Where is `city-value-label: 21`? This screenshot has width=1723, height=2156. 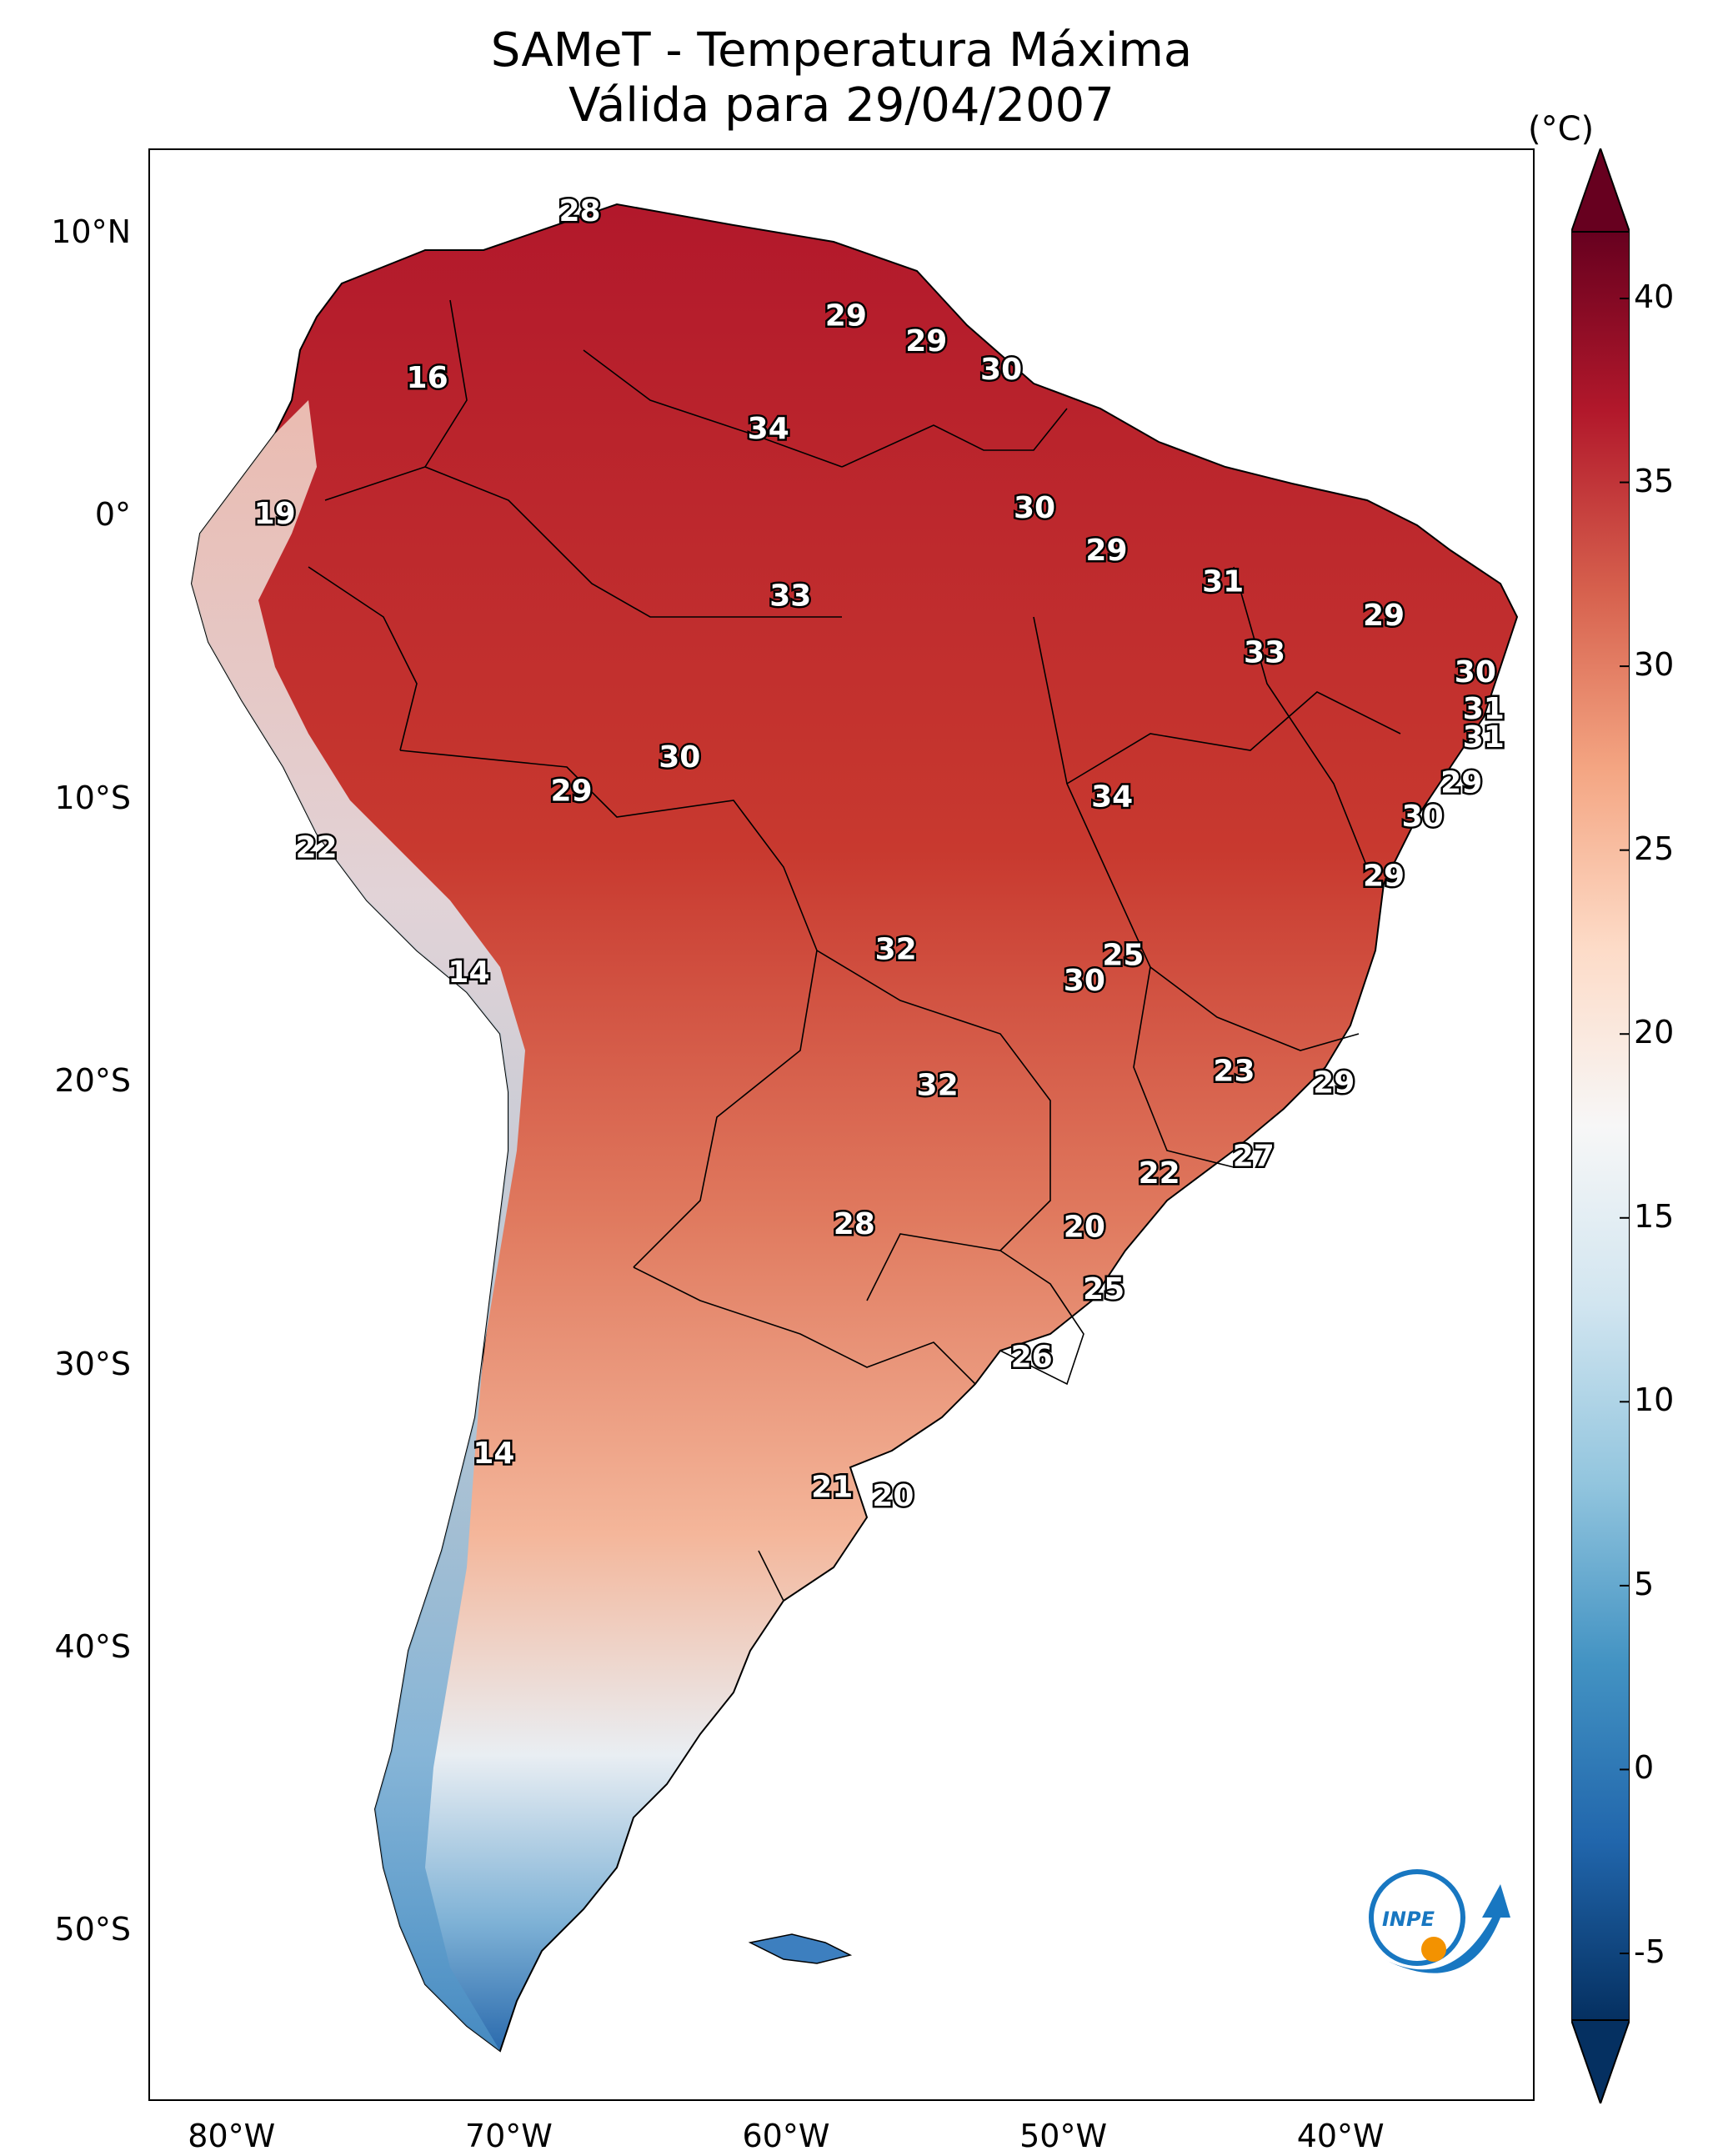 city-value-label: 21 is located at coordinates (832, 1488).